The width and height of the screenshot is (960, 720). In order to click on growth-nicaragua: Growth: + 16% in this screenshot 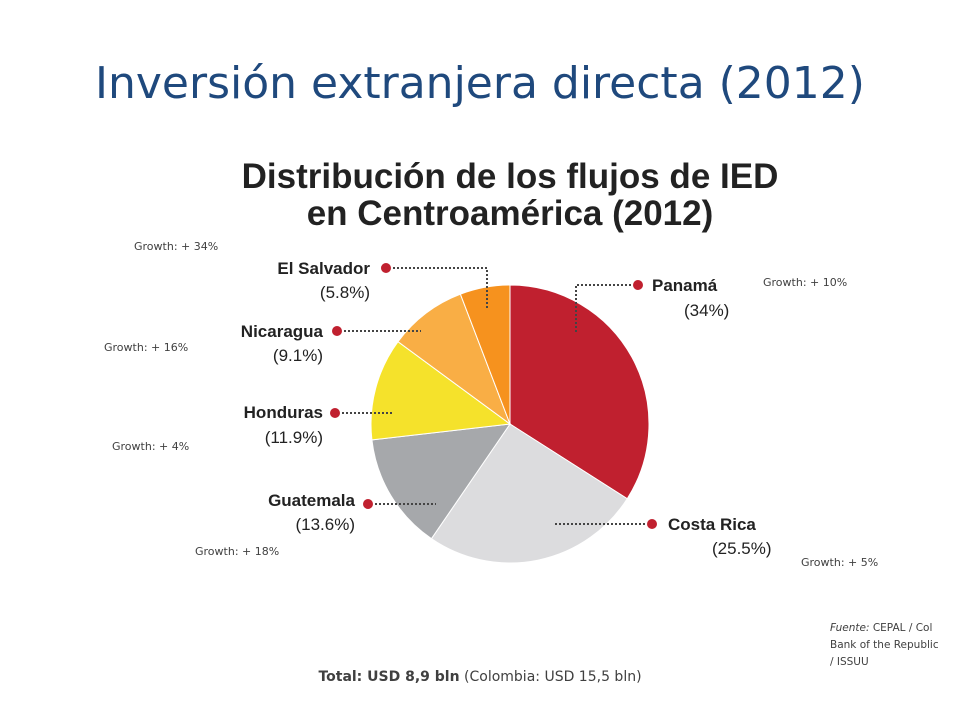, I will do `click(146, 347)`.